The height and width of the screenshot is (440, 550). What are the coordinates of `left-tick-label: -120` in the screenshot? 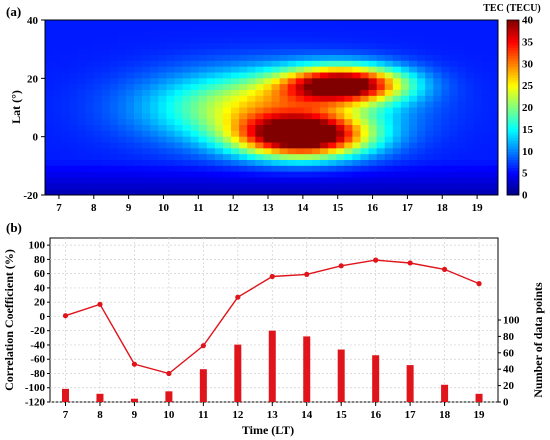 It's located at (35, 403).